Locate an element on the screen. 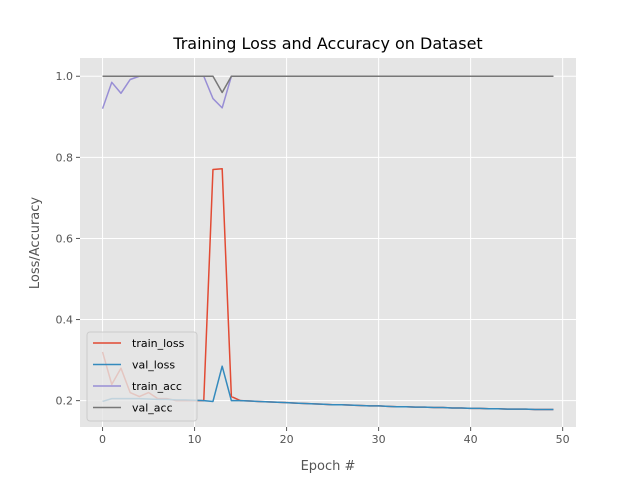 This screenshot has height=480, width=640. legend: train_loss val_loss train_acc val_acc is located at coordinates (142, 376).